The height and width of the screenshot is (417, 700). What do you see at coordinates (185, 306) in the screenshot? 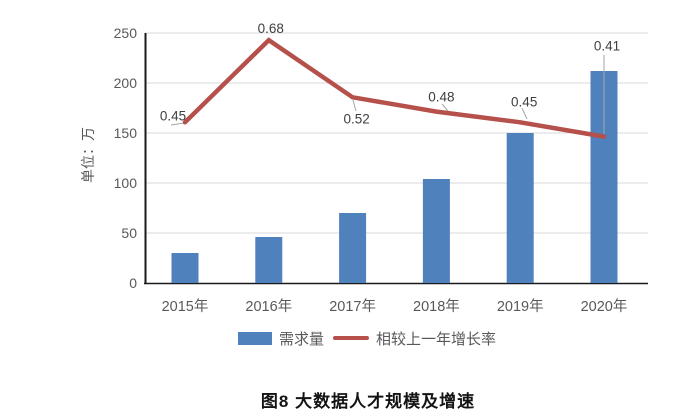
I see `x-tick-label: 2015年` at bounding box center [185, 306].